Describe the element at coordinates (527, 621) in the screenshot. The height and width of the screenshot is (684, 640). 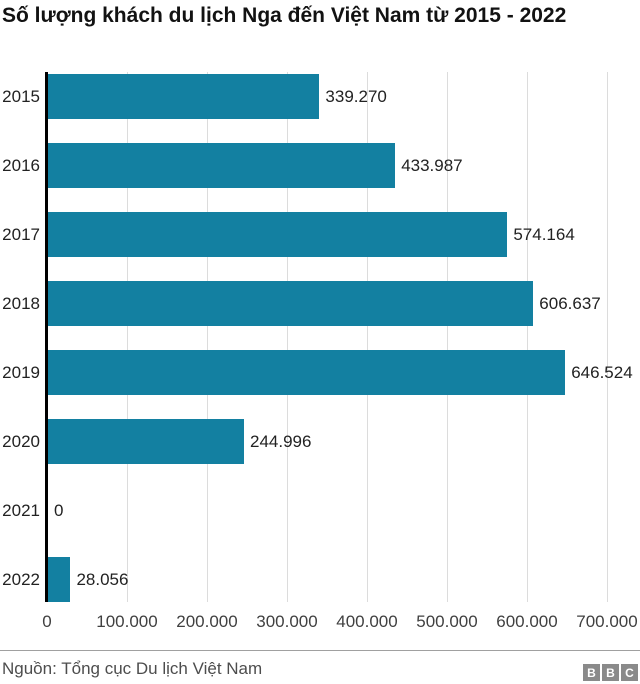
I see `x-axis-tick-label: 600.000` at that location.